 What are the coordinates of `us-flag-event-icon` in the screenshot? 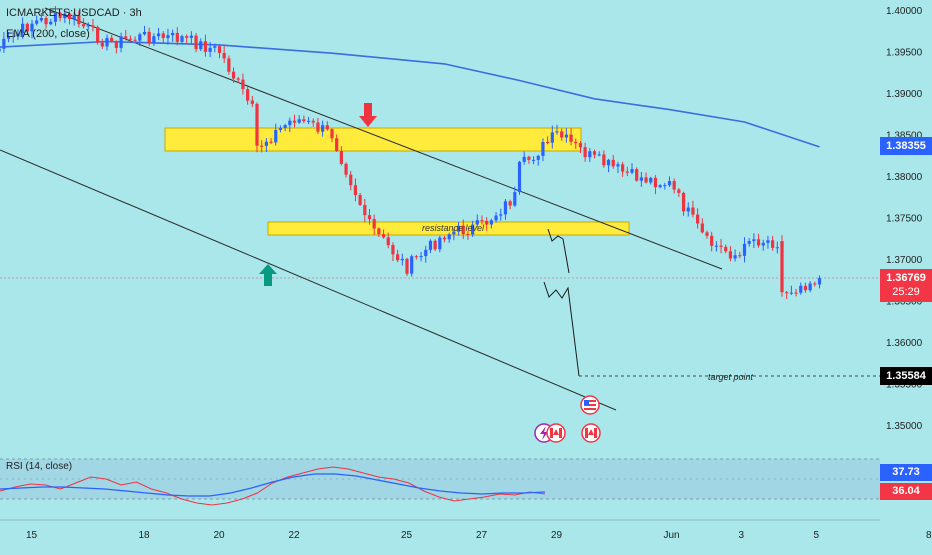 It's located at (590, 405).